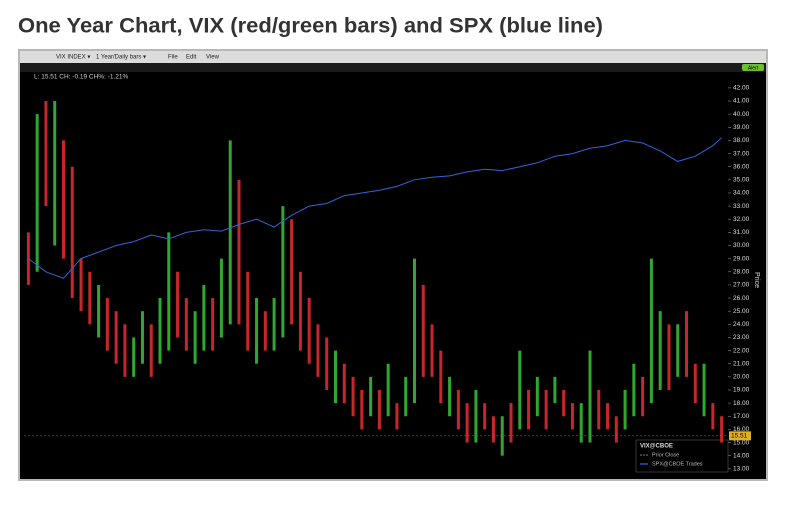 Image resolution: width=786 pixels, height=510 pixels. I want to click on y-tick-label: 33.00, so click(741, 206).